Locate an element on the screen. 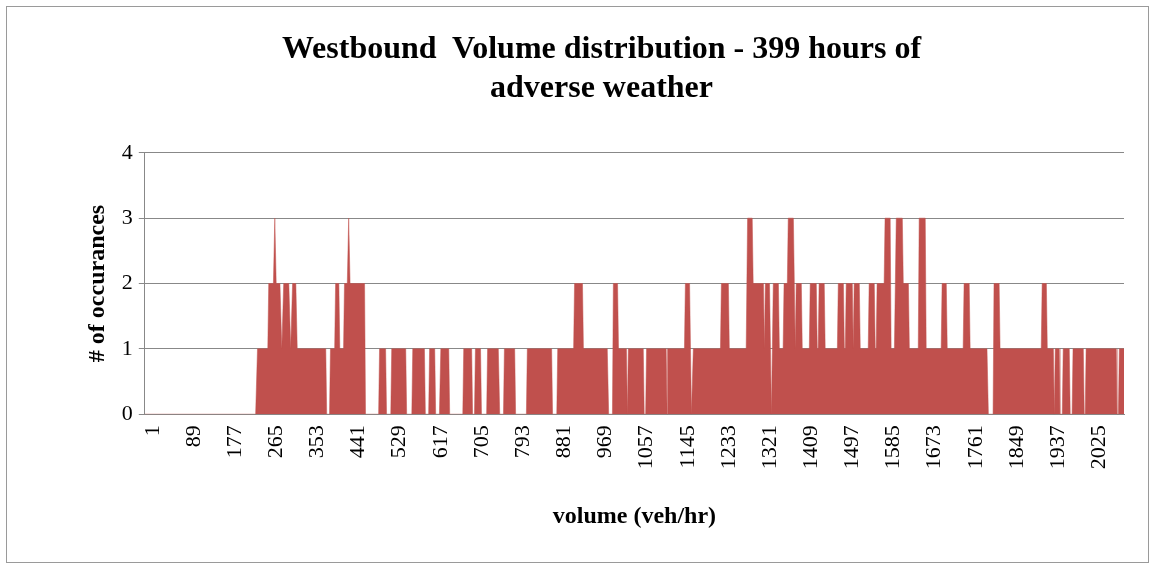 The width and height of the screenshot is (1155, 567). x-tick-label: 265 is located at coordinates (275, 442).